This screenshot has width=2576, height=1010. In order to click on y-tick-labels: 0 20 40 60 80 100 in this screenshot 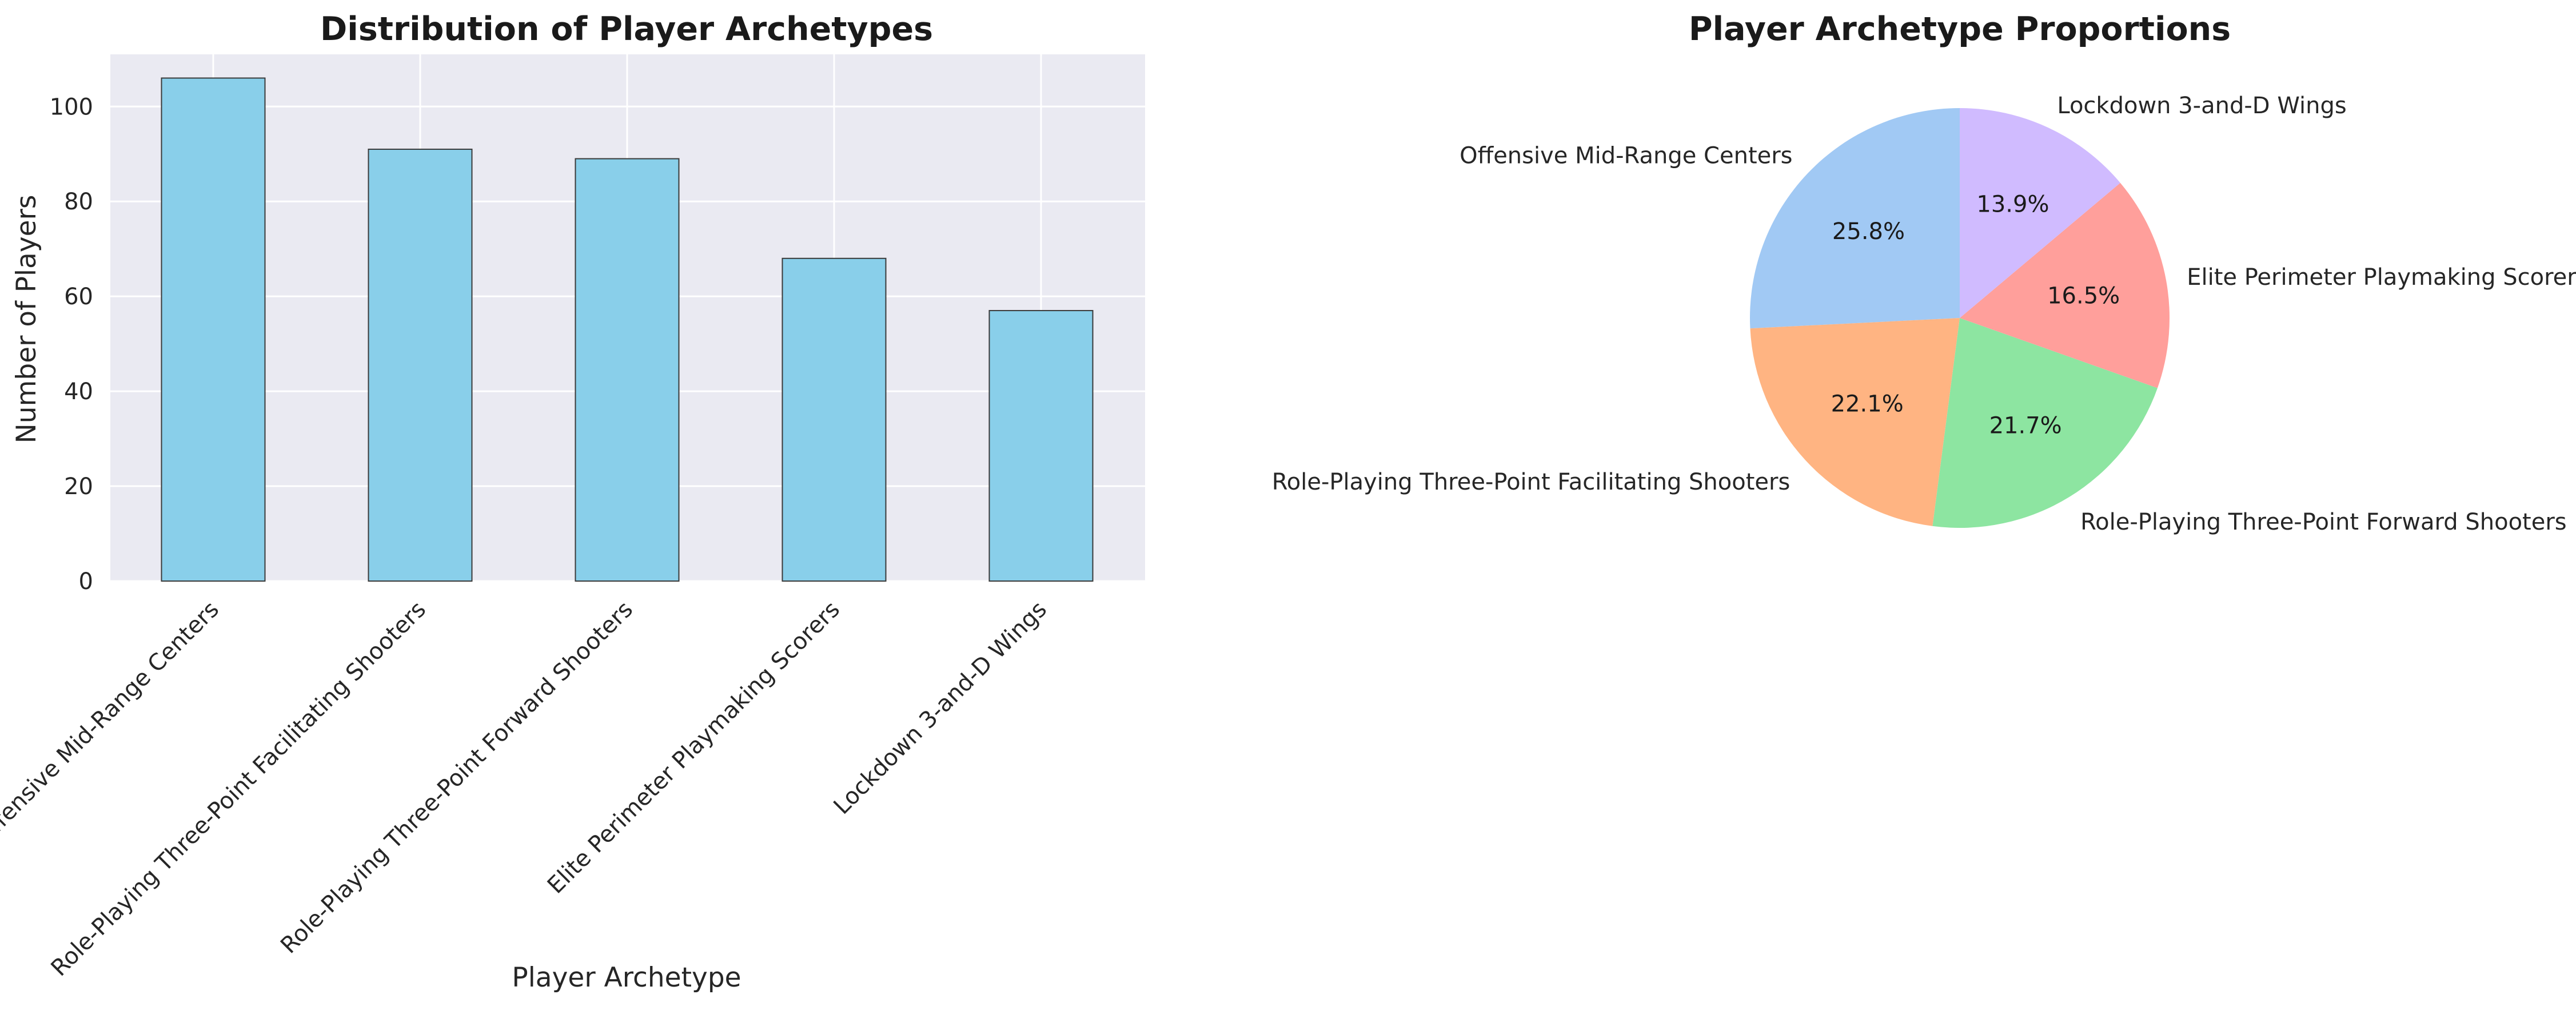, I will do `click(71, 344)`.